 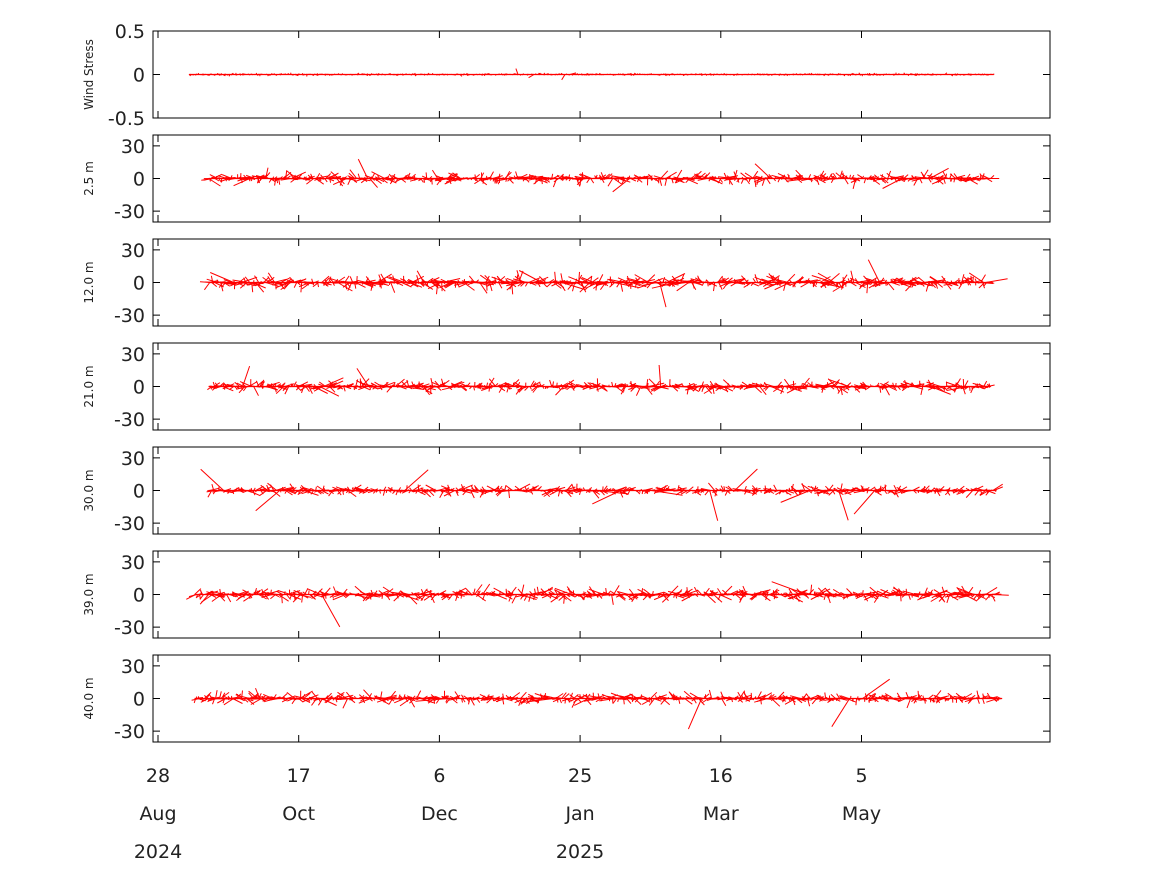 What do you see at coordinates (129, 732) in the screenshot?
I see `y-tick-label: -30` at bounding box center [129, 732].